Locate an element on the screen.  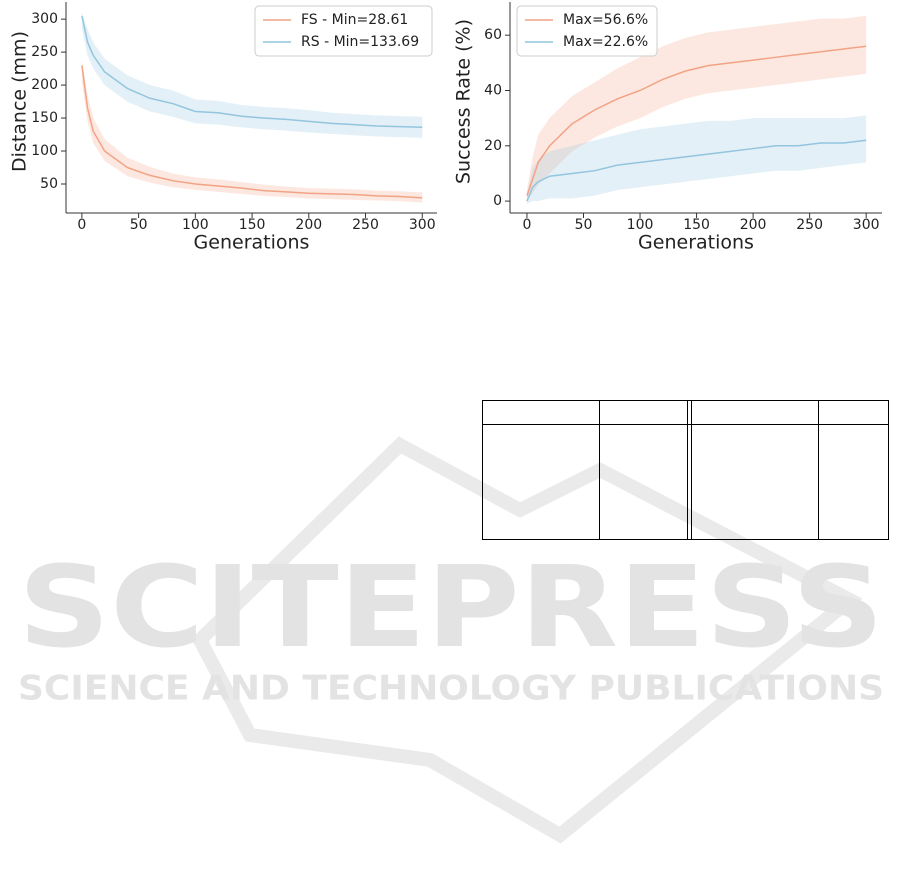
y-tick-label: 0 is located at coordinates (497, 201).